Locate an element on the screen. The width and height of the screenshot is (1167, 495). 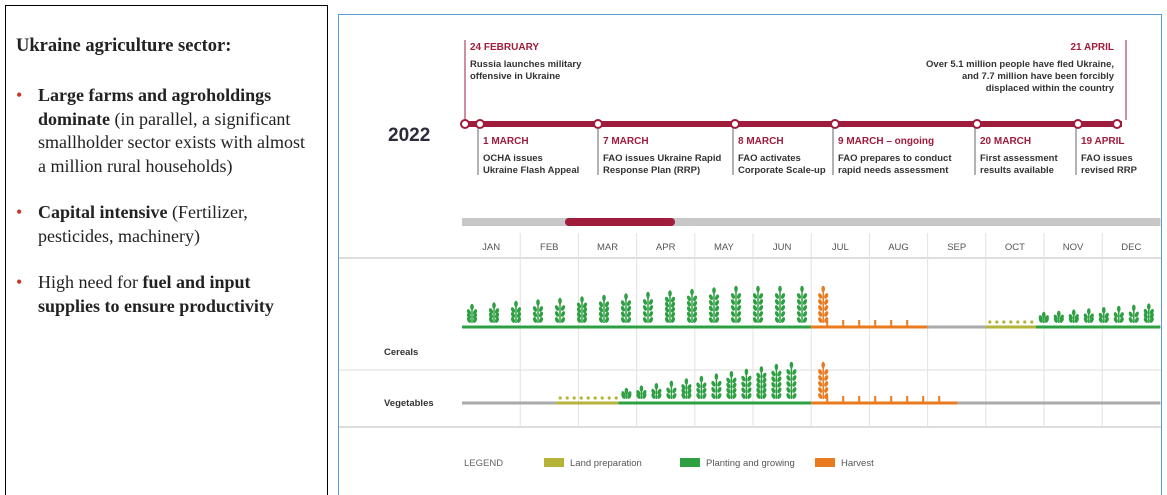
event-text: rapid needs assessment is located at coordinates (893, 170).